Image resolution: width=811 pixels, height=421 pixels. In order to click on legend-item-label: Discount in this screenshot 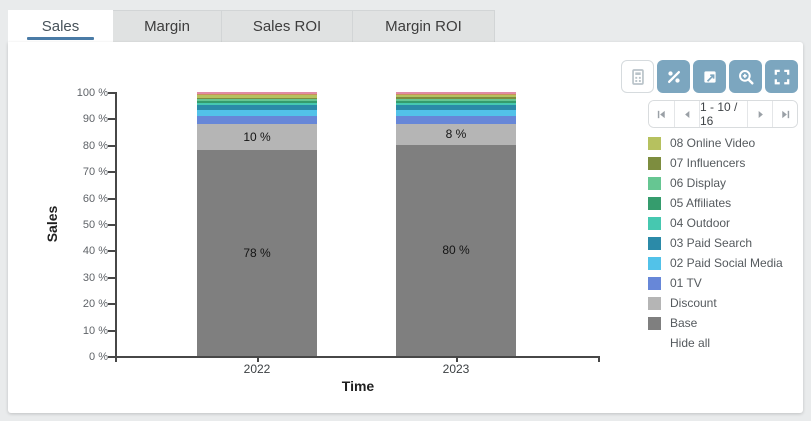, I will do `click(693, 303)`.